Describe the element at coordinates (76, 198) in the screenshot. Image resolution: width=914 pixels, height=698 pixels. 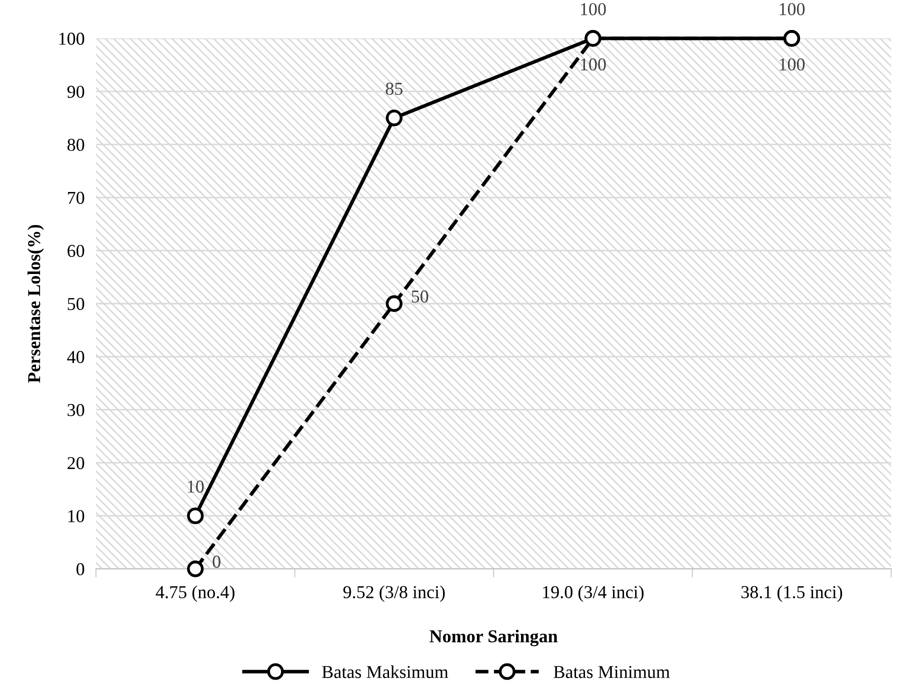
I see `y-tick-label: 70` at that location.